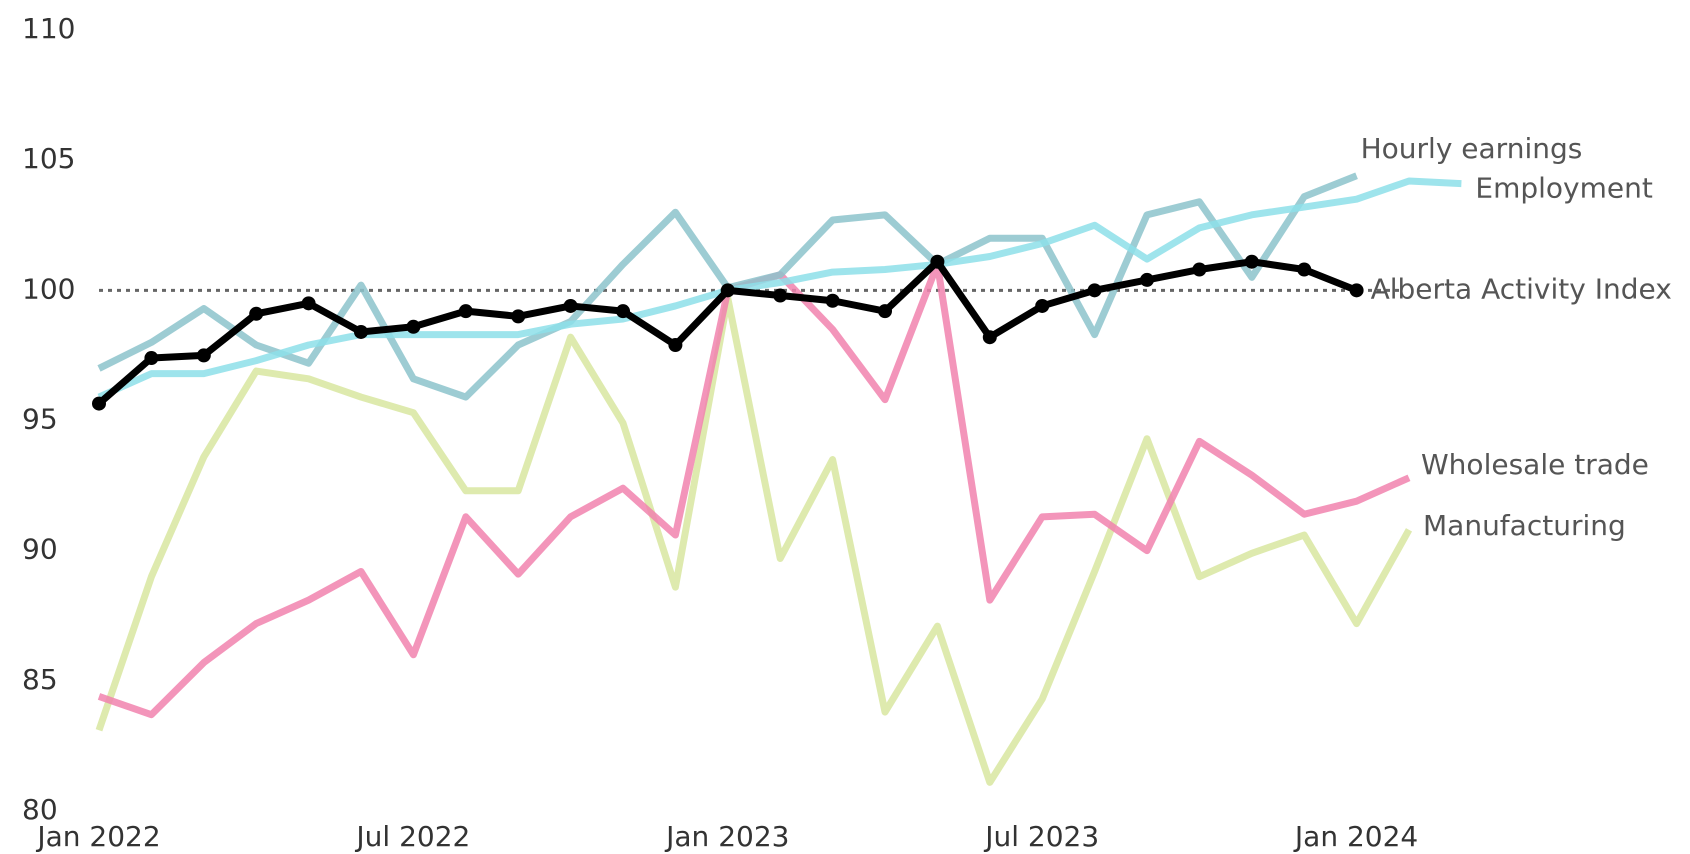 This screenshot has width=1690, height=854. I want to click on series-label: Employment, so click(1563, 188).